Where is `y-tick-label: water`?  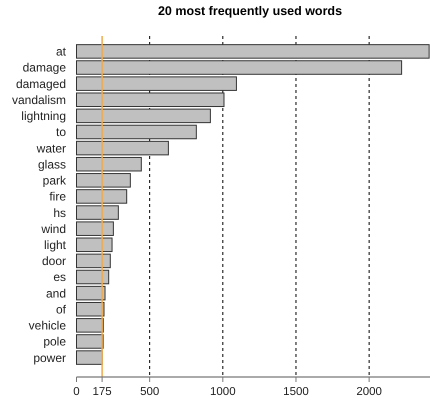 y-tick-label: water is located at coordinates (51, 148).